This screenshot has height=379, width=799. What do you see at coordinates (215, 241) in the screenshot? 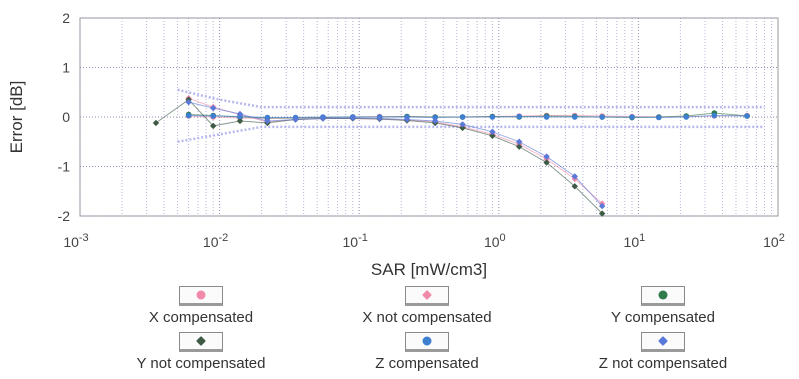
I see `x-tick-label: 10⁻²` at bounding box center [215, 241].